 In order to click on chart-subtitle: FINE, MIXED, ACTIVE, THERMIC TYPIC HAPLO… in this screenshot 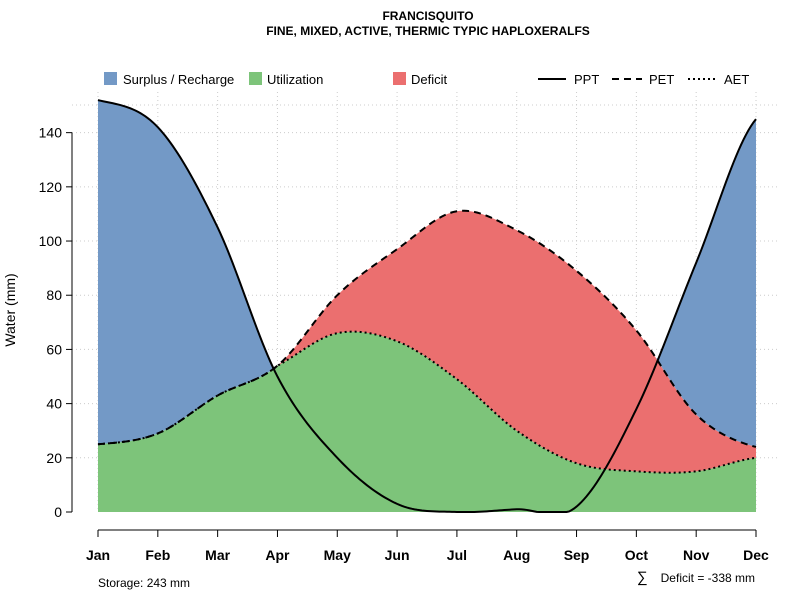, I will do `click(428, 31)`.